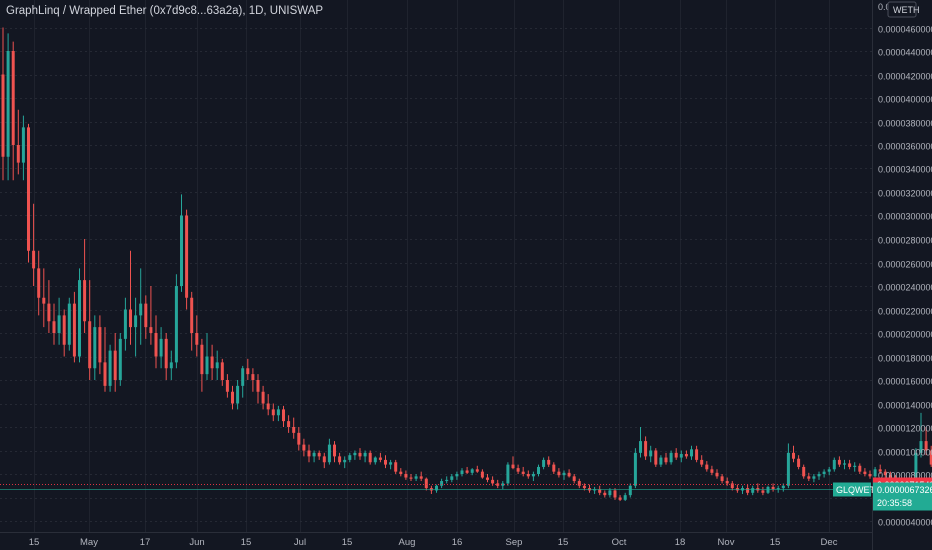 The width and height of the screenshot is (932, 550). What do you see at coordinates (905, 453) in the screenshot?
I see `y-tick-label: 0.0000100000` at bounding box center [905, 453].